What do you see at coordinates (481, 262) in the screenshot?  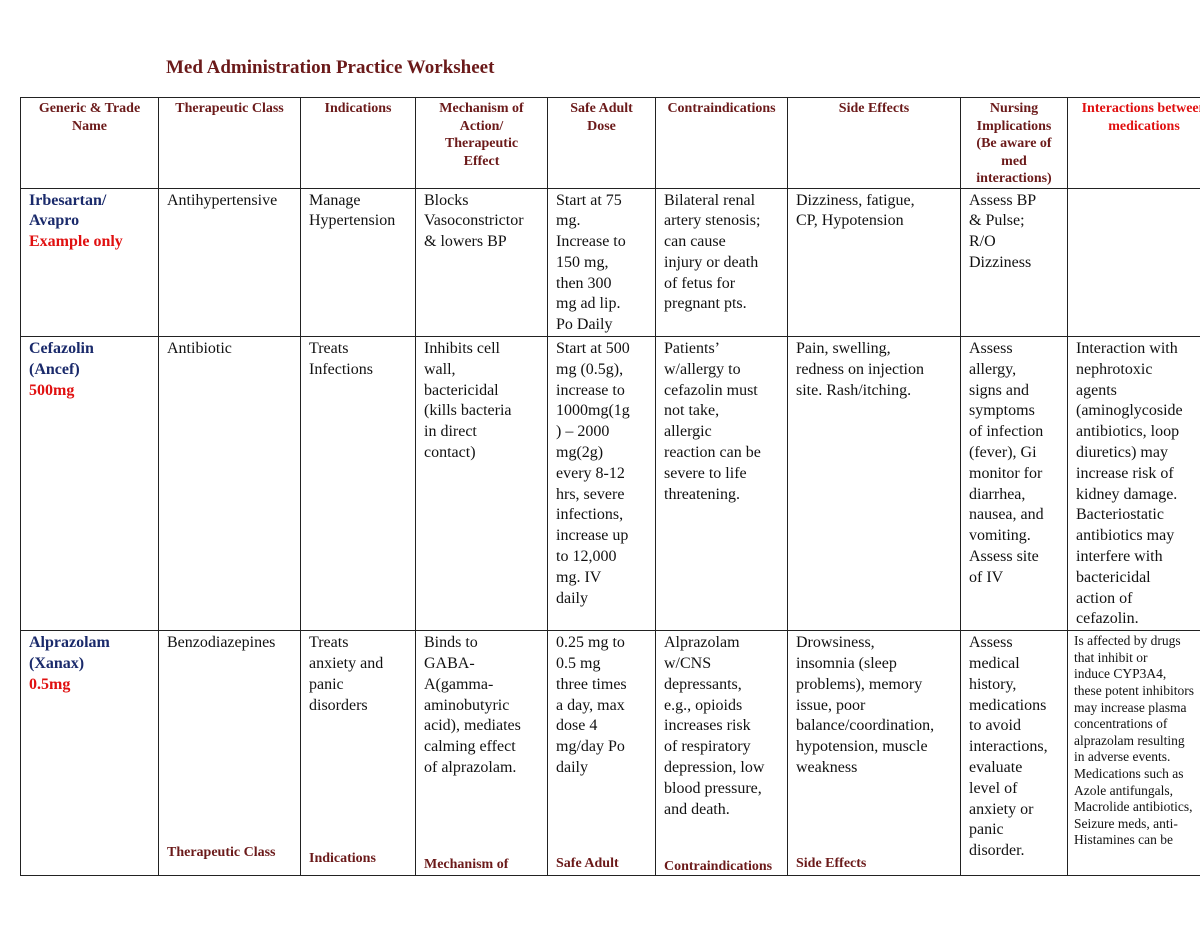 I see `mechanism-cell: Blocks Vasoconstrictor & lowers BP` at bounding box center [481, 262].